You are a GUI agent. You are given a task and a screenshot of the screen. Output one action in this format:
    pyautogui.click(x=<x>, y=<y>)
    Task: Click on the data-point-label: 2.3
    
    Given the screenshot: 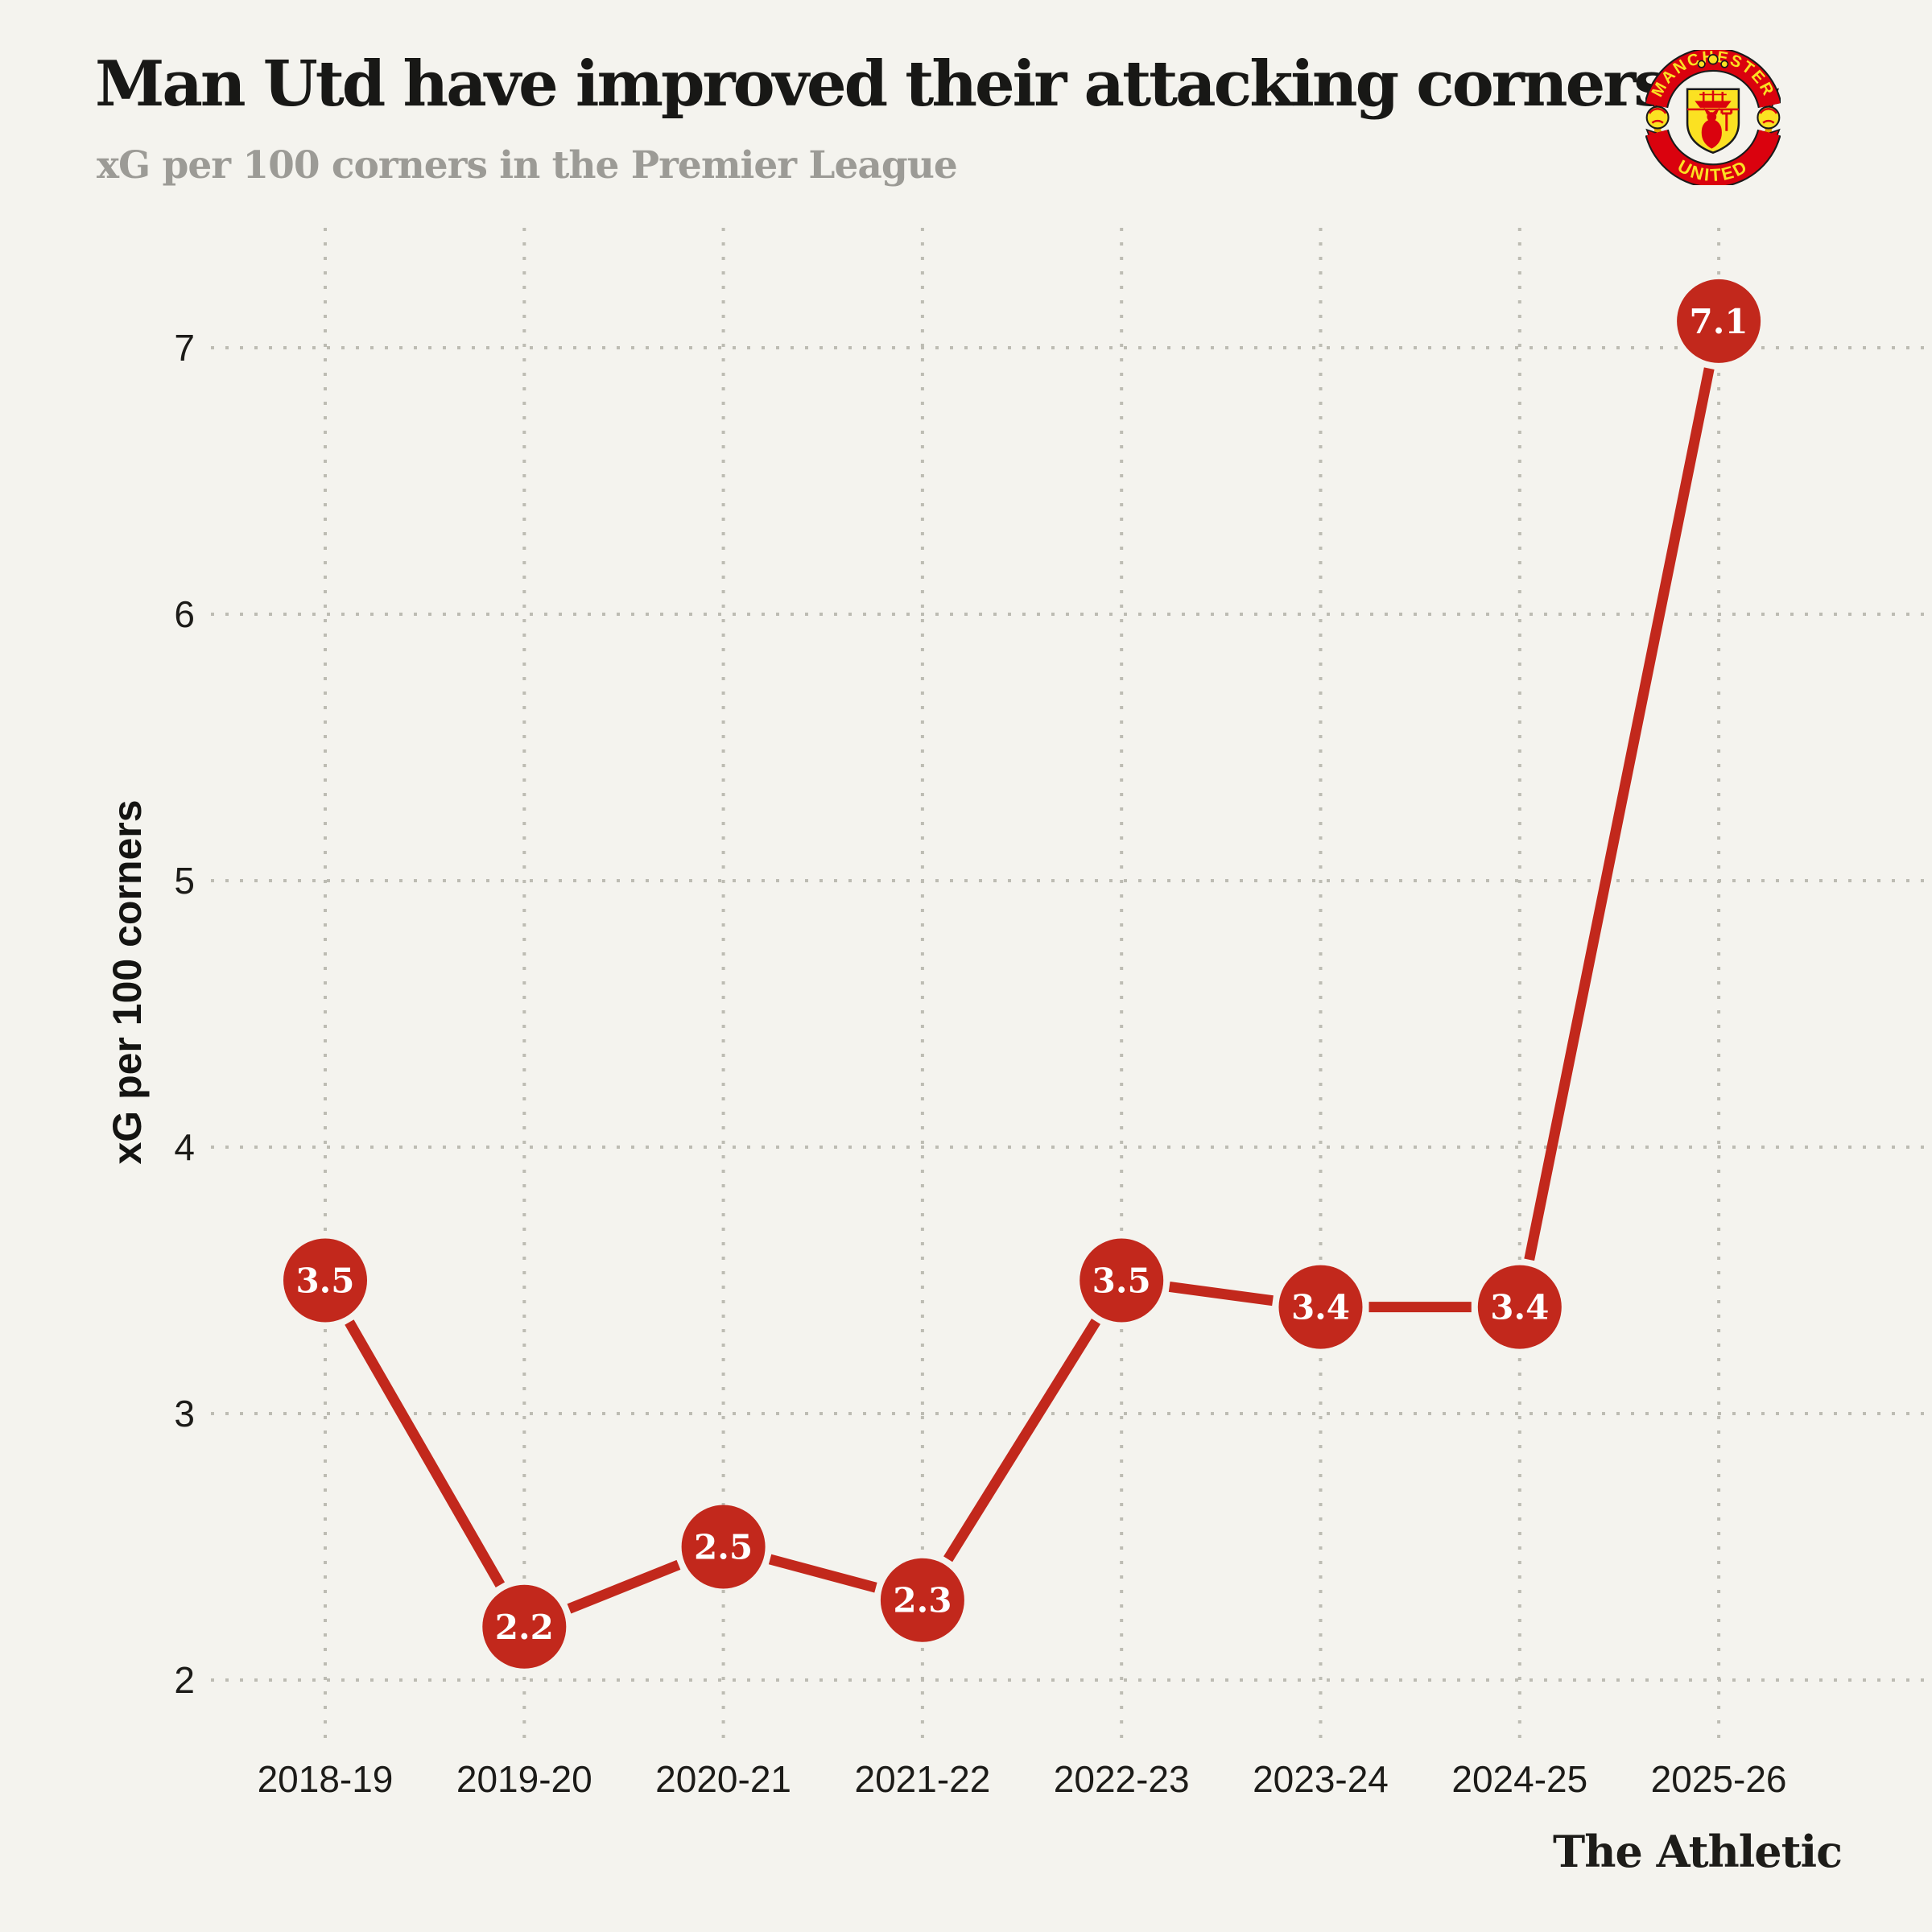 What is the action you would take?
    pyautogui.click(x=923, y=1600)
    